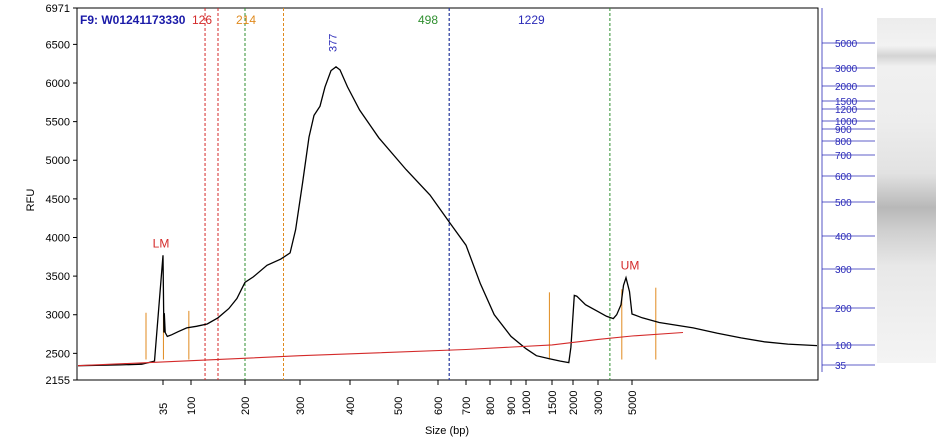 This screenshot has width=936, height=440. Describe the element at coordinates (439, 406) in the screenshot. I see `x-tick-label: 600` at that location.